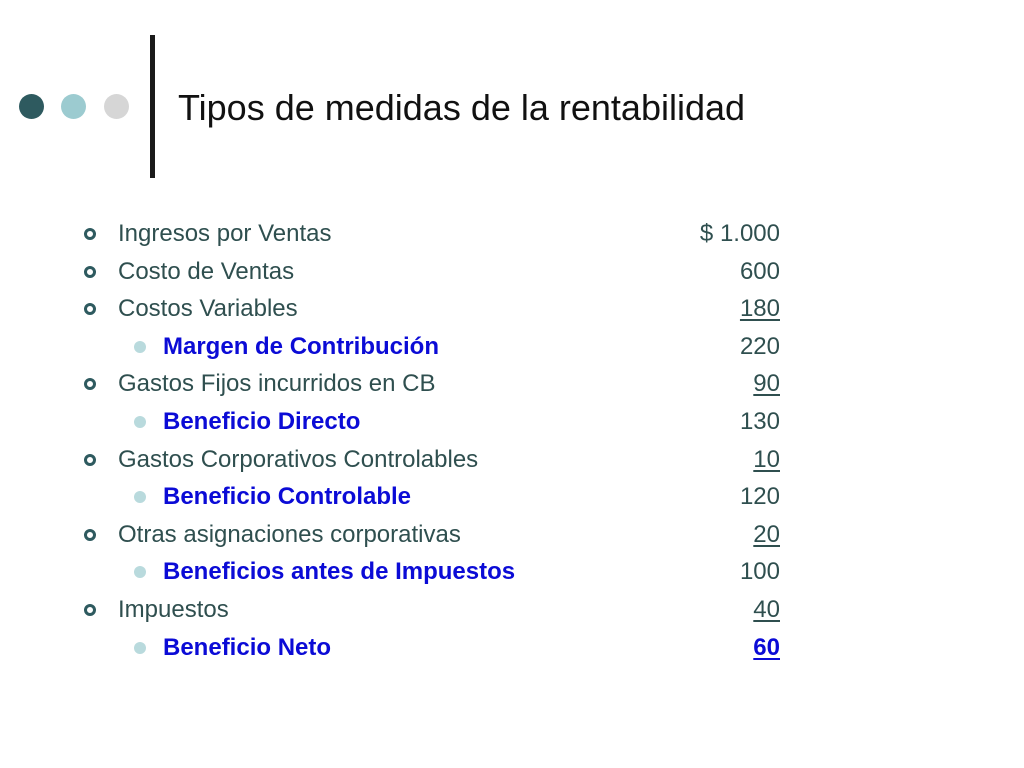 This screenshot has width=1024, height=768. Describe the element at coordinates (739, 233) in the screenshot. I see `row-value: $ 1.000` at that location.